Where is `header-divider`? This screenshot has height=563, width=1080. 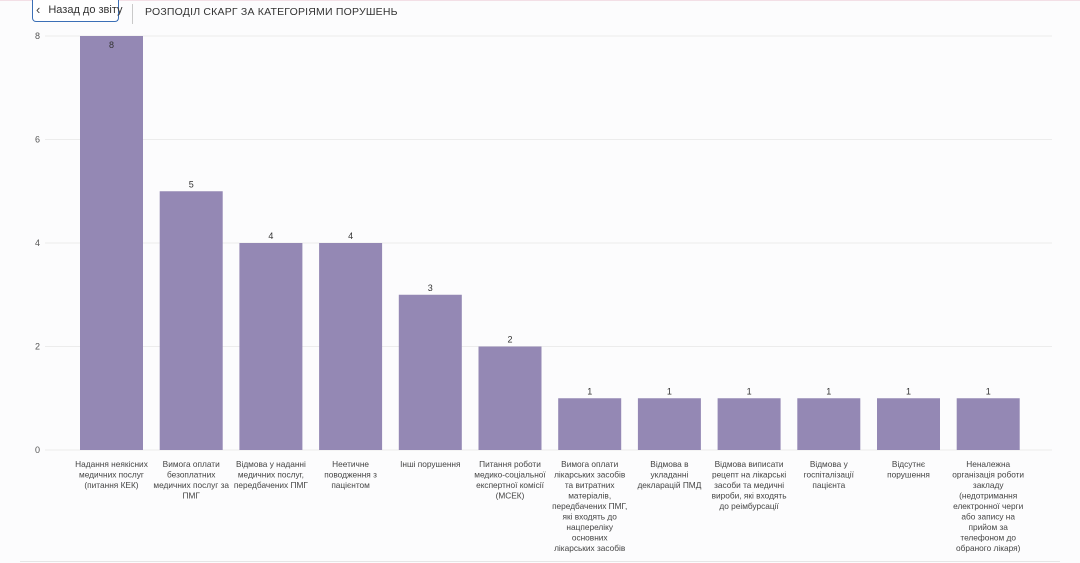 header-divider is located at coordinates (132, 14).